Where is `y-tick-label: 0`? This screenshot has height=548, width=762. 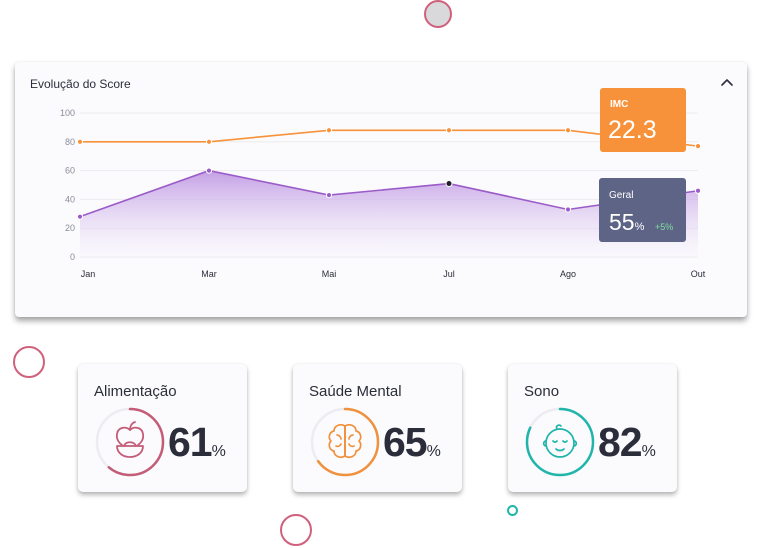
y-tick-label: 0 is located at coordinates (72, 257).